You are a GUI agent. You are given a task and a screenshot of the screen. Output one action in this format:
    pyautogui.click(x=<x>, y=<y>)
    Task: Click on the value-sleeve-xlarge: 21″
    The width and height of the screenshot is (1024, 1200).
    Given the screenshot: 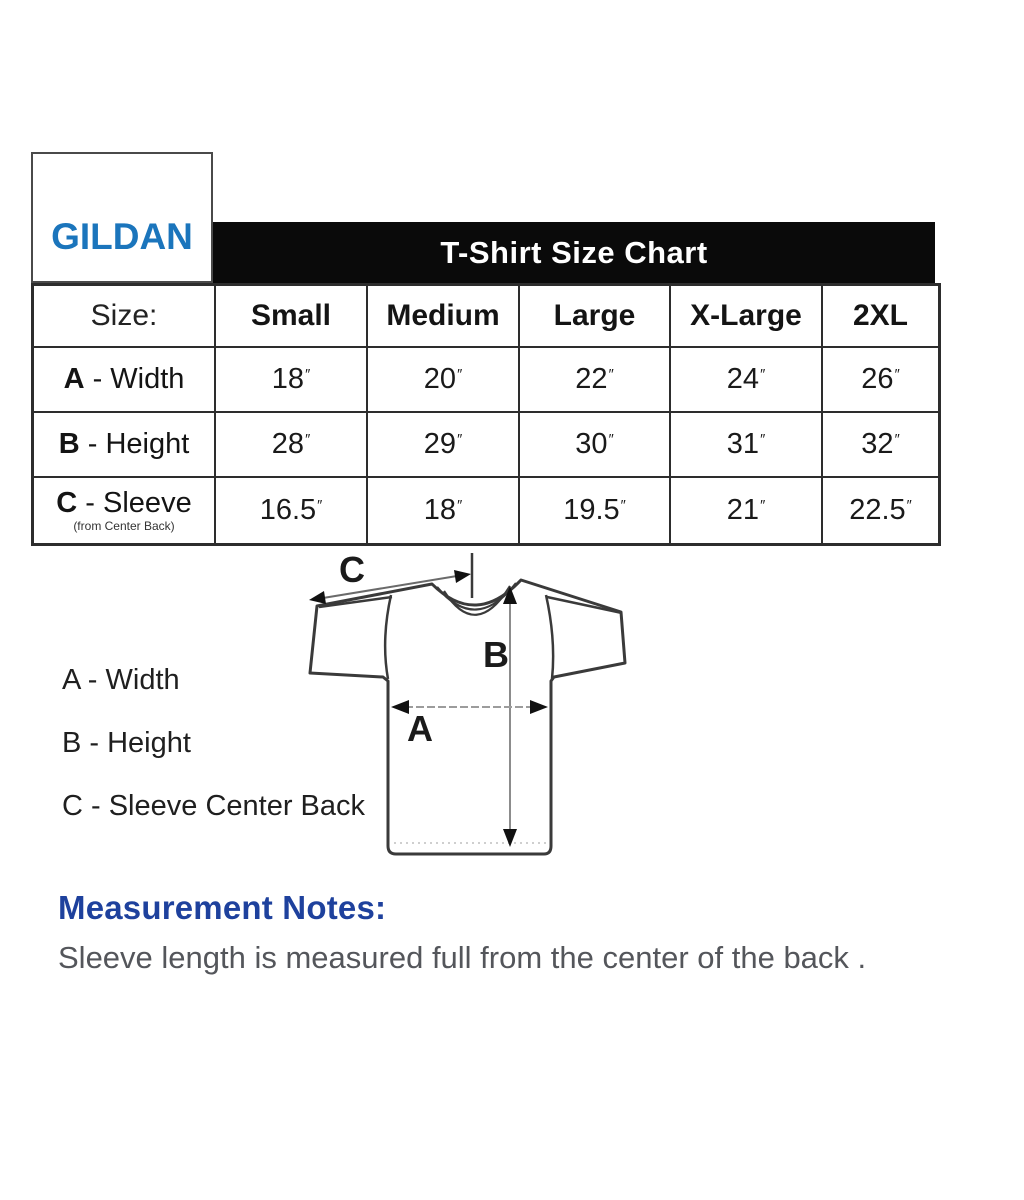 What is the action you would take?
    pyautogui.click(x=747, y=510)
    